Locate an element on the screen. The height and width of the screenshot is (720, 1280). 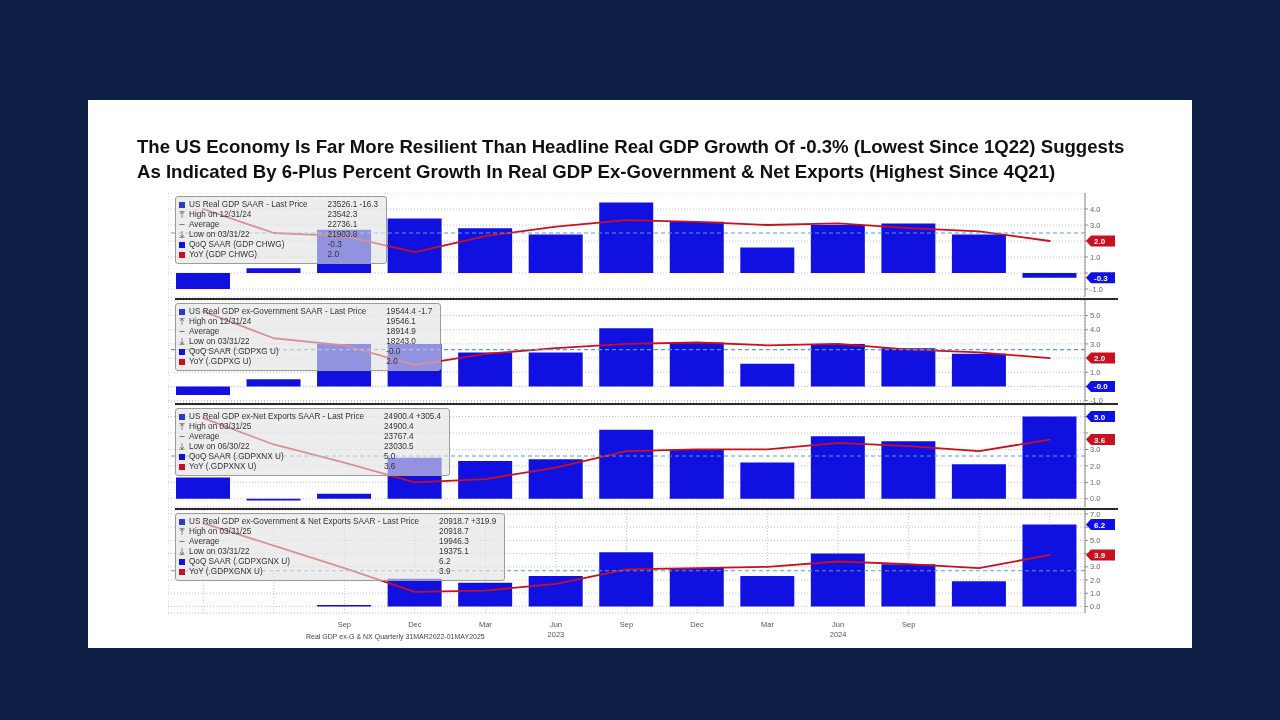
text: Average 22736.1 is located at coordinates (273, 224).